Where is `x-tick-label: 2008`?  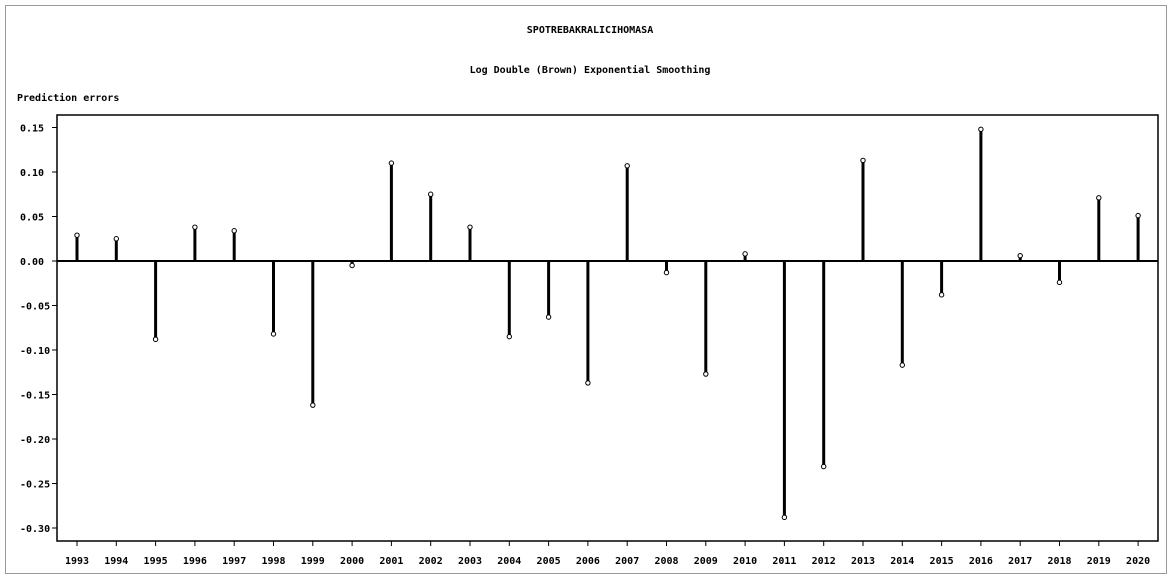
x-tick-label: 2008 is located at coordinates (666, 561).